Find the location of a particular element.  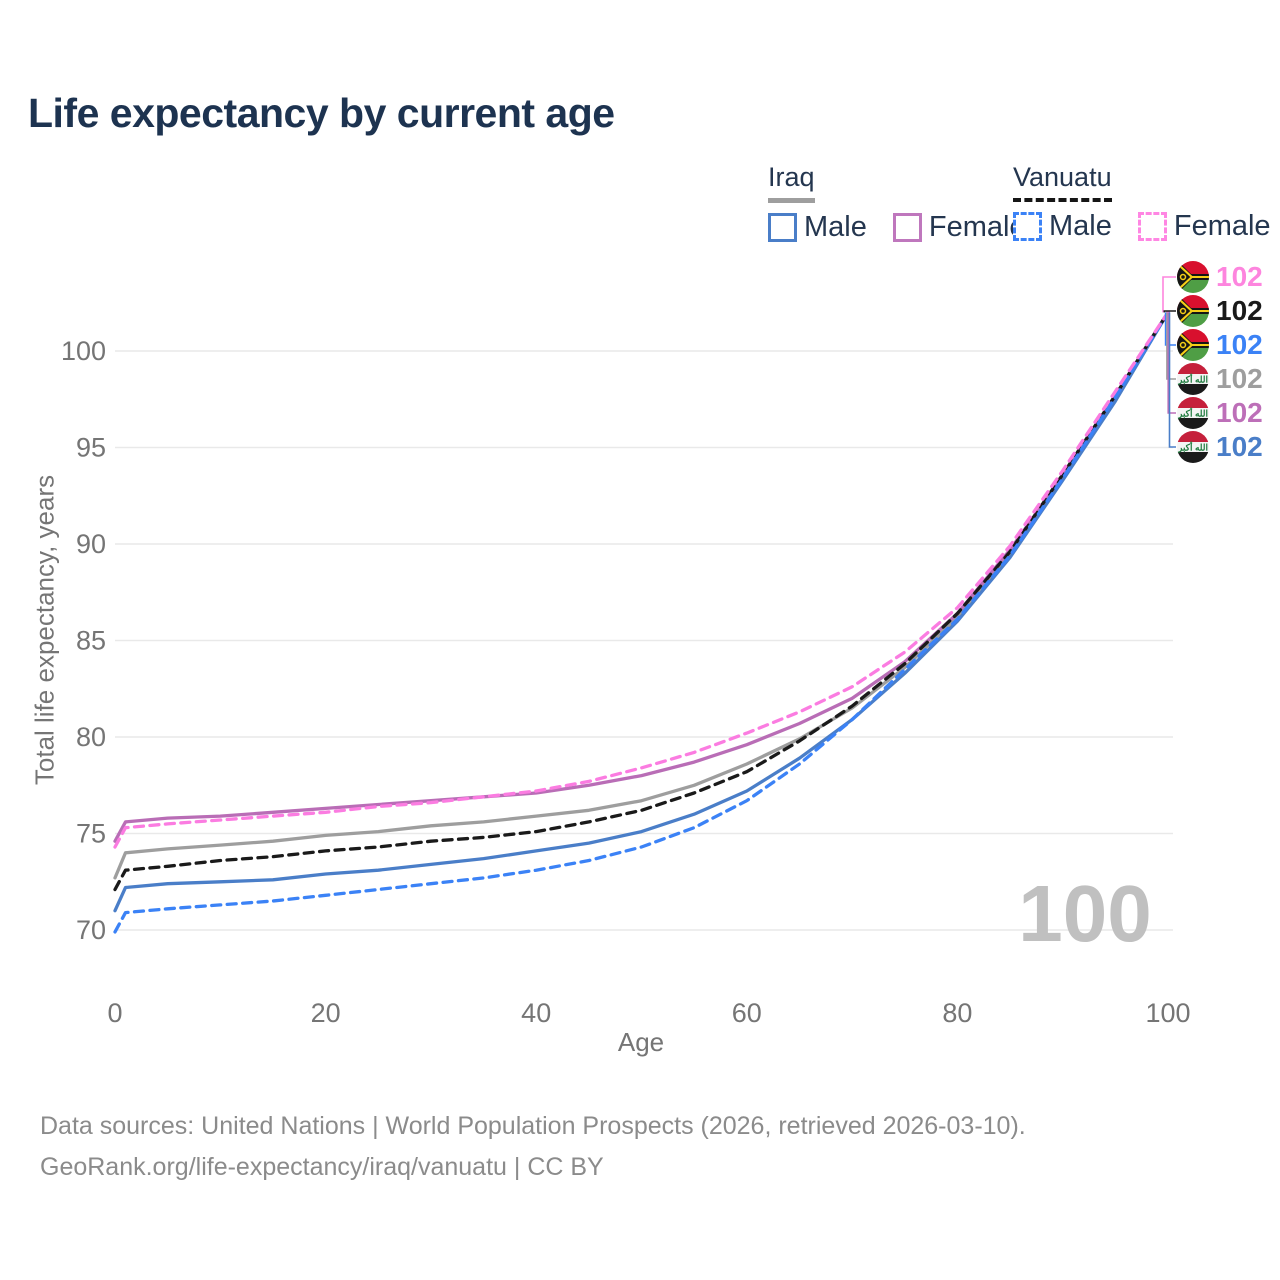

page-title: Life expectancy by current age is located at coordinates (321, 113).